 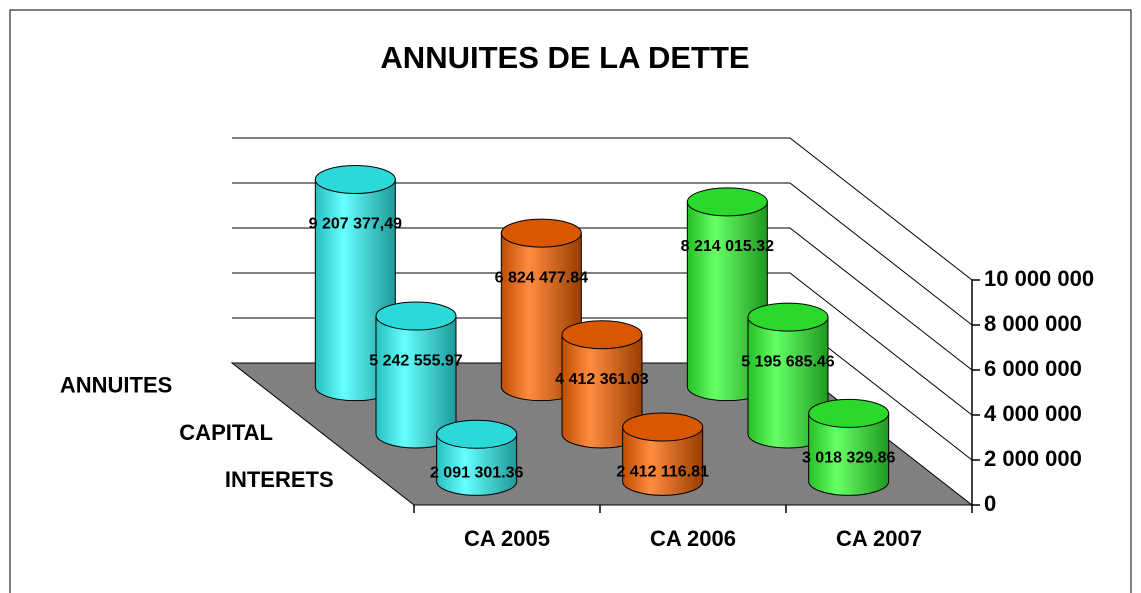 What do you see at coordinates (477, 473) in the screenshot?
I see `value-label: 2 091 301.36` at bounding box center [477, 473].